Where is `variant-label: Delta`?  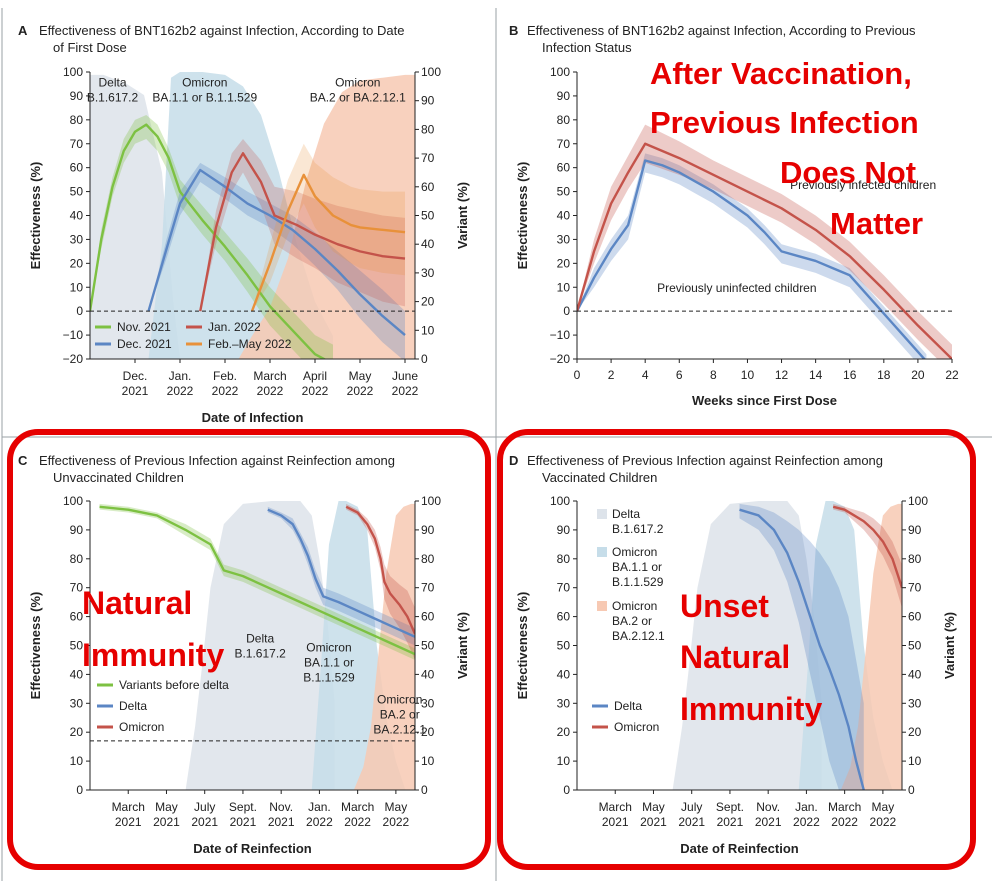 variant-label: Delta is located at coordinates (112, 82).